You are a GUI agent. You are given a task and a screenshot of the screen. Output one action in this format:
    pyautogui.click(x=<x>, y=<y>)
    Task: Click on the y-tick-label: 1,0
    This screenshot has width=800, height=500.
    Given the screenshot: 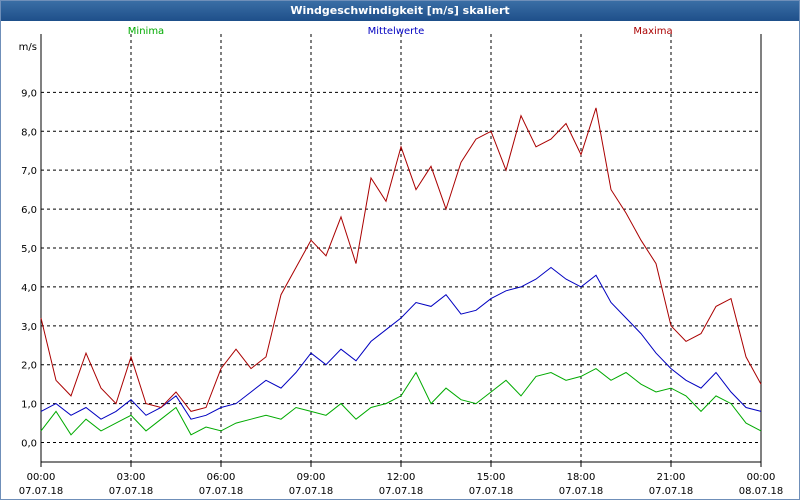 What is the action you would take?
    pyautogui.click(x=29, y=405)
    